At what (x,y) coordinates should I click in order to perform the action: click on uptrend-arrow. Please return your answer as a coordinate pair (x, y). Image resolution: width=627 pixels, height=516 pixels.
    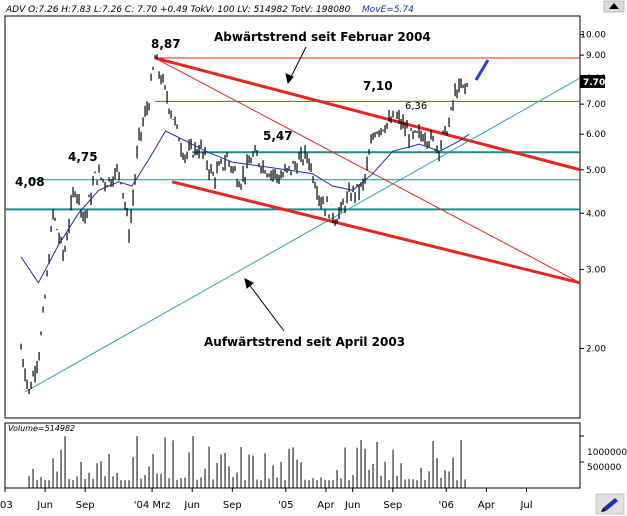
    Looking at the image, I should click on (264, 305).